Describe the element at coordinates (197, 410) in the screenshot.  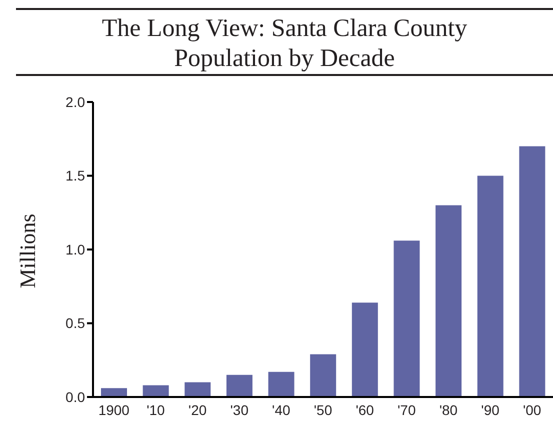
I see `x-tick-label: '20` at that location.